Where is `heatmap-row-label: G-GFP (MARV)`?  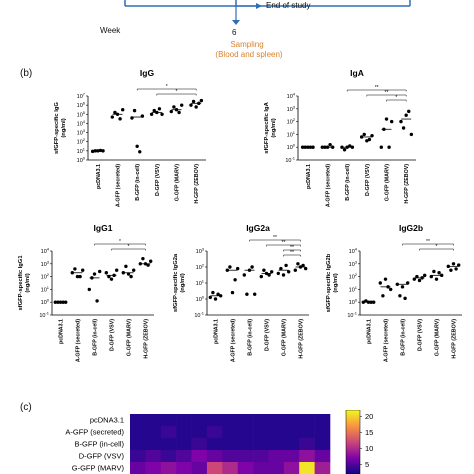
heatmap-row-label: G-GFP (MARV) is located at coordinates (98, 468).